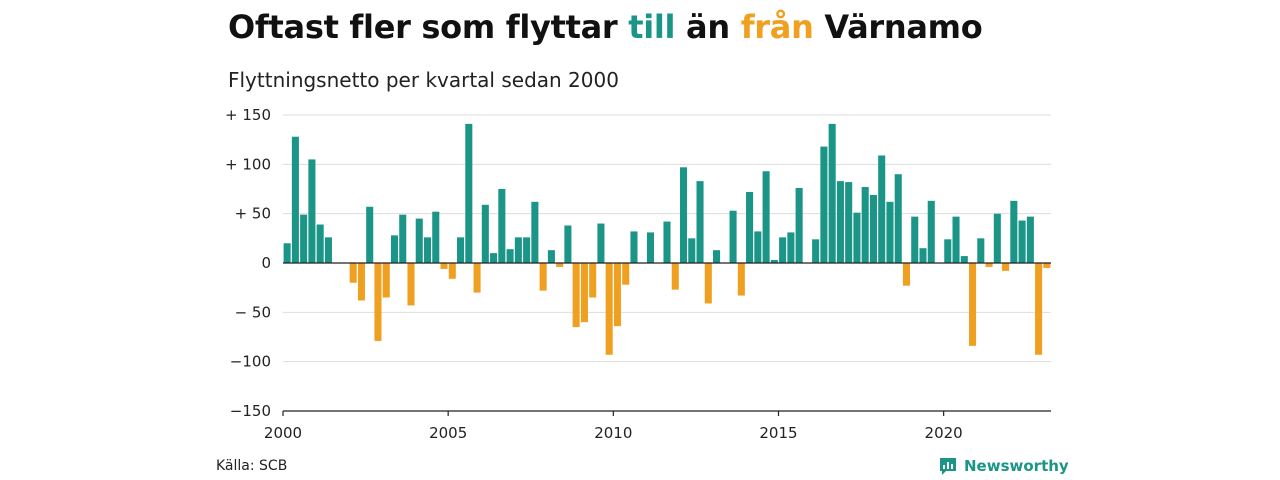 This screenshot has height=480, width=1280. I want to click on x-tick-label: 2015, so click(778, 433).